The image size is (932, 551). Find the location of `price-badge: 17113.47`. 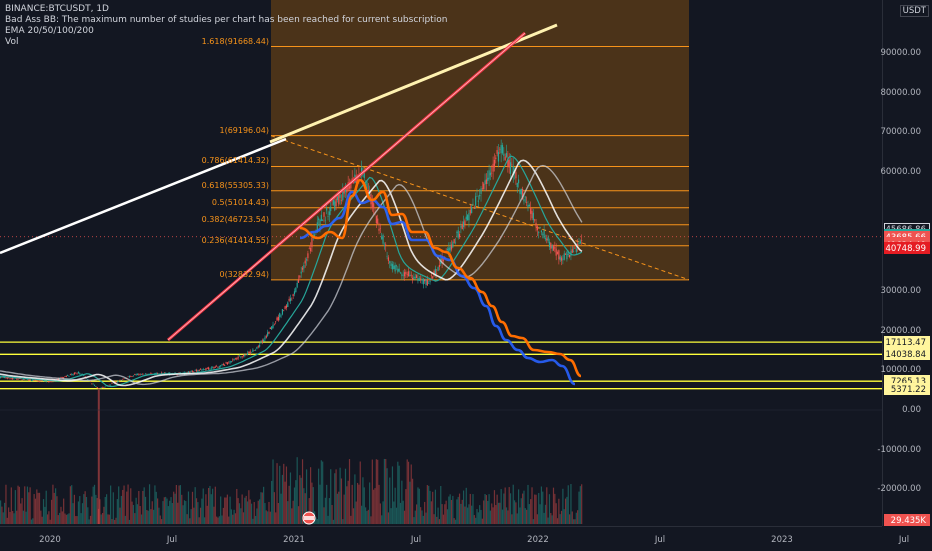

price-badge: 17113.47 is located at coordinates (907, 342).